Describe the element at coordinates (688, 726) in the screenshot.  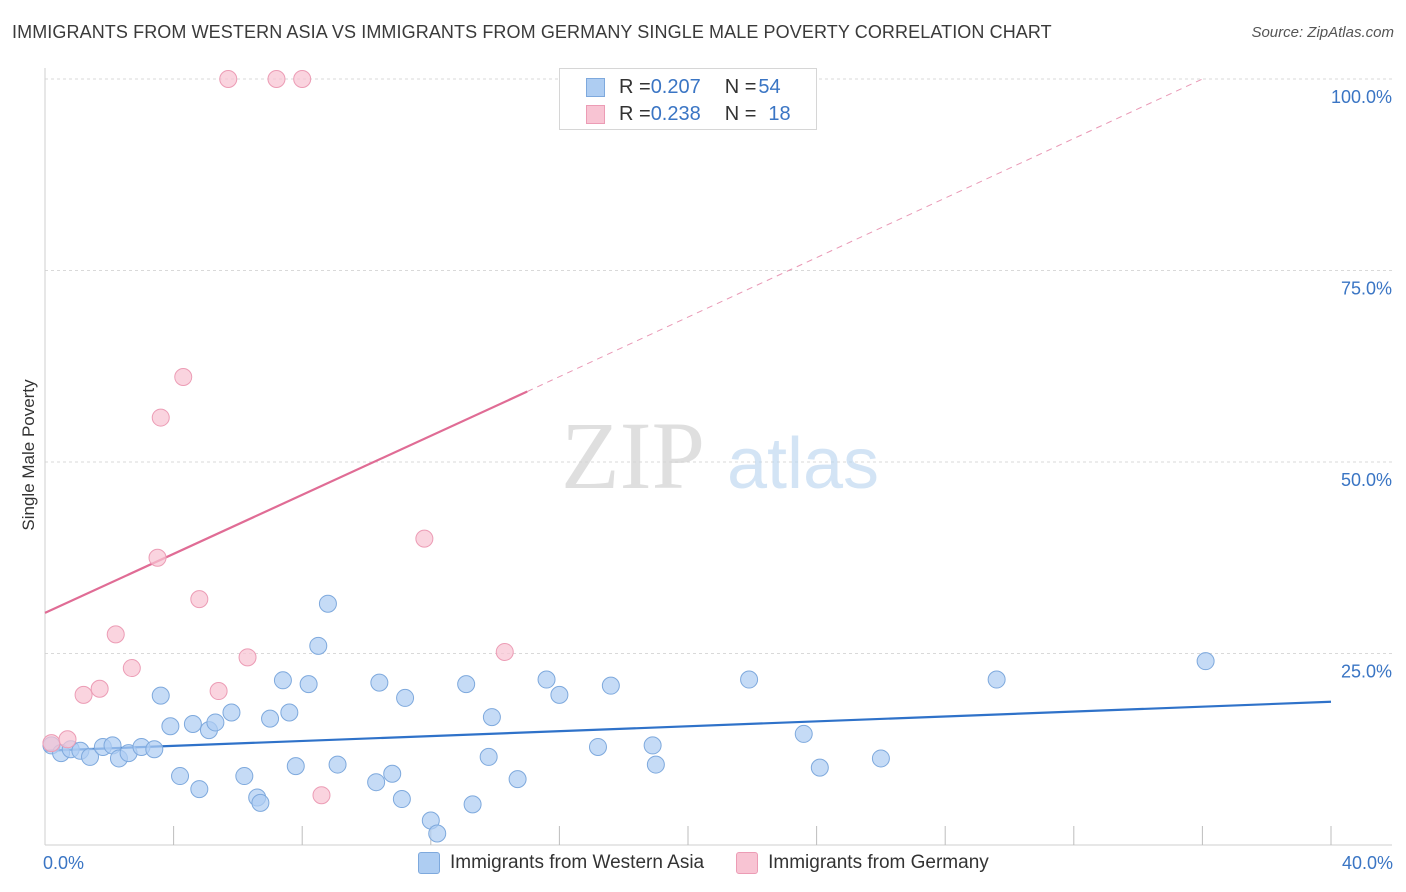
I see `trend-line-western-asia` at that location.